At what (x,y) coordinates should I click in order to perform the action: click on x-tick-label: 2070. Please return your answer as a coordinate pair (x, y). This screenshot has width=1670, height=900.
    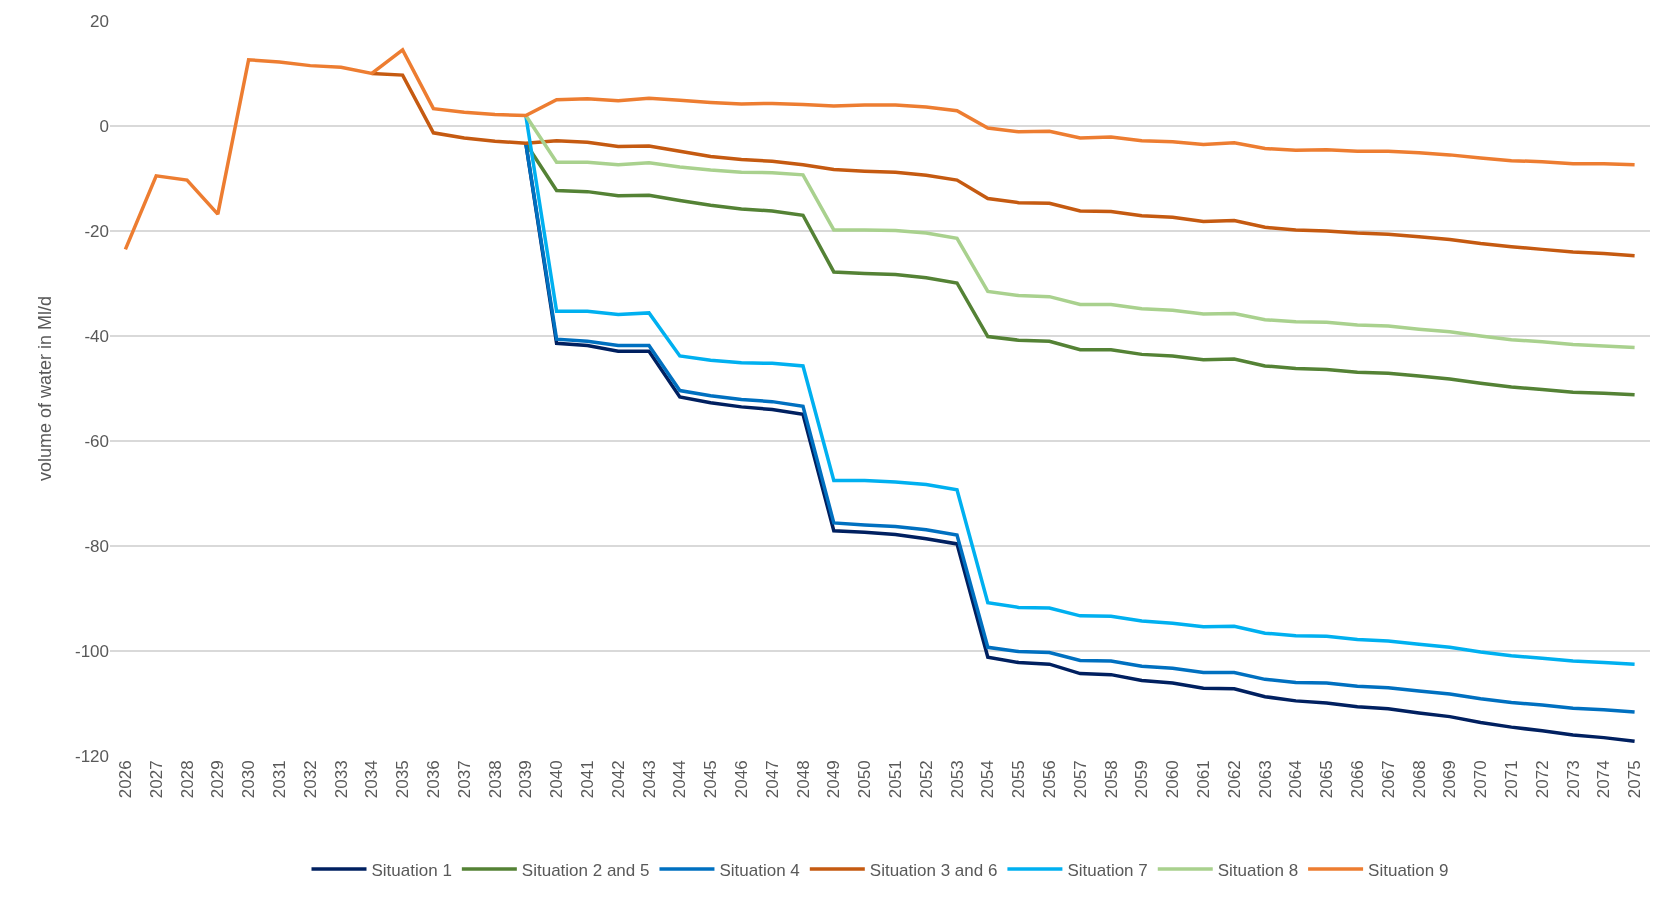
    Looking at the image, I should click on (1481, 779).